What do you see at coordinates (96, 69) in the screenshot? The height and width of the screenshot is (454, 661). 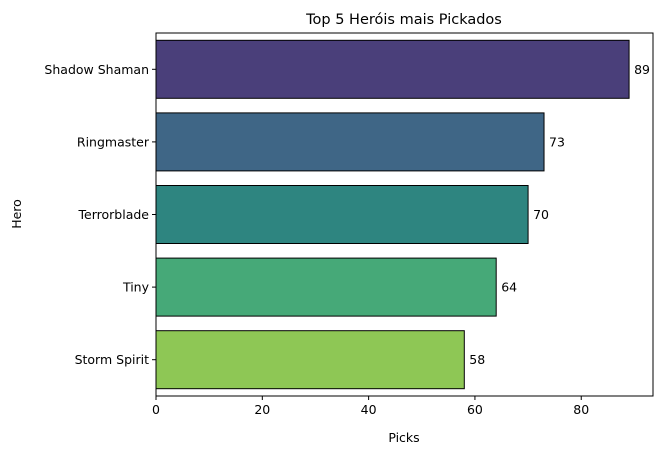 I see `y-tick-label: Shadow Shaman` at bounding box center [96, 69].